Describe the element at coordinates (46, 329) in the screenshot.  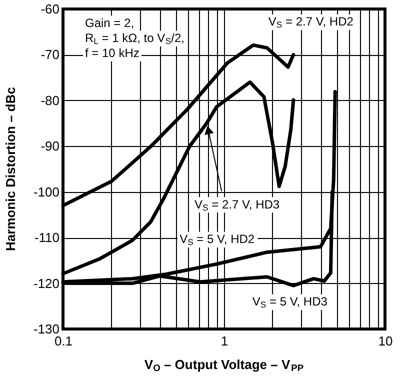
I see `y-tick-label: -130` at that location.